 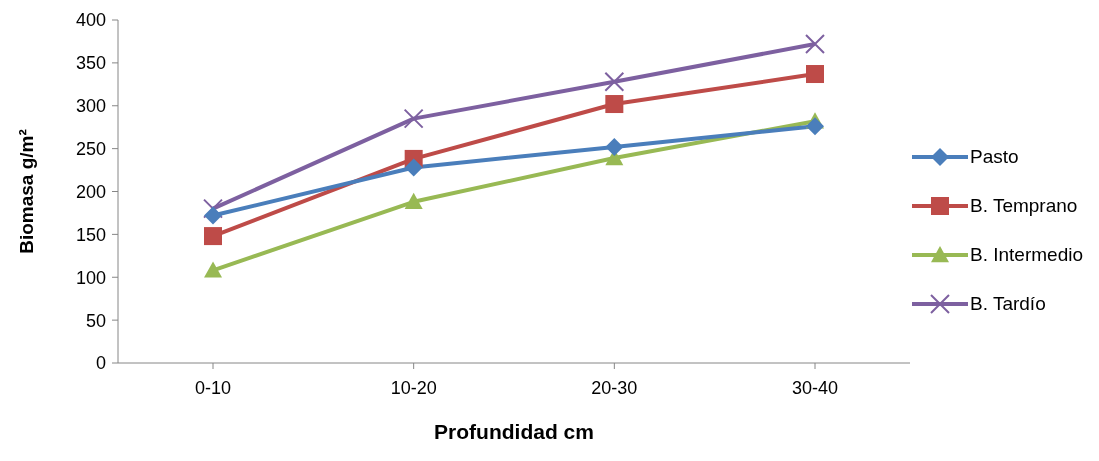 I want to click on legend-label: B. Intermedio, so click(x=1026, y=255).